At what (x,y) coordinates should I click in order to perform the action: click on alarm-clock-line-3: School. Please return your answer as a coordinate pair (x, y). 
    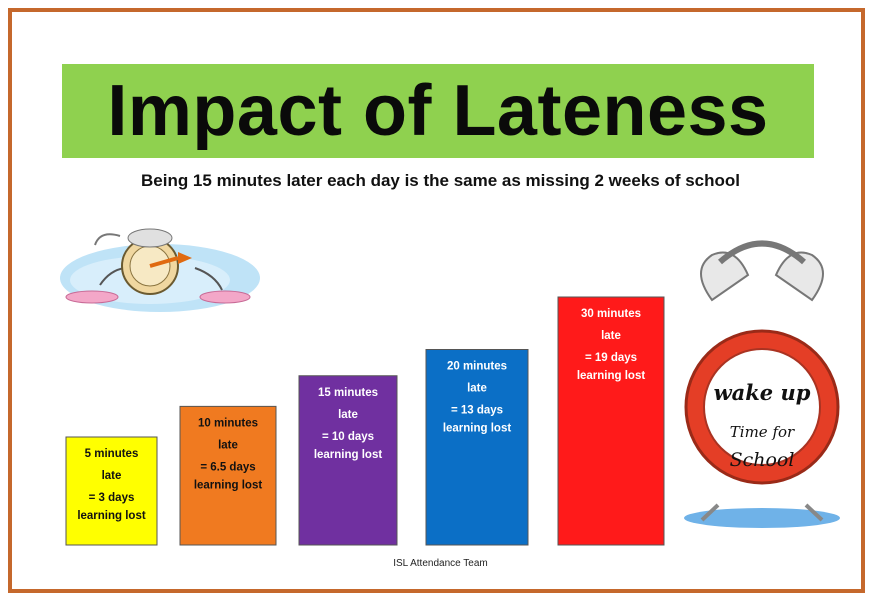
    Looking at the image, I should click on (762, 460).